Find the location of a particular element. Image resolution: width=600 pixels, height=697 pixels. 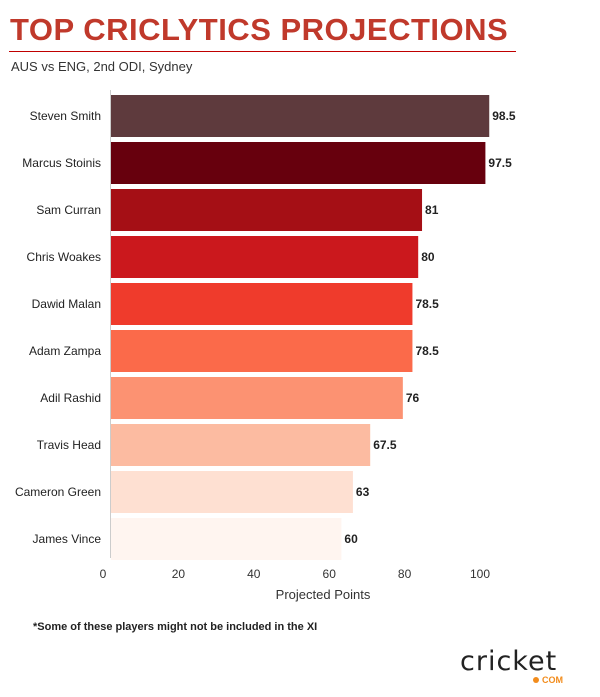

bar-marcus-stoinis is located at coordinates (298, 163).